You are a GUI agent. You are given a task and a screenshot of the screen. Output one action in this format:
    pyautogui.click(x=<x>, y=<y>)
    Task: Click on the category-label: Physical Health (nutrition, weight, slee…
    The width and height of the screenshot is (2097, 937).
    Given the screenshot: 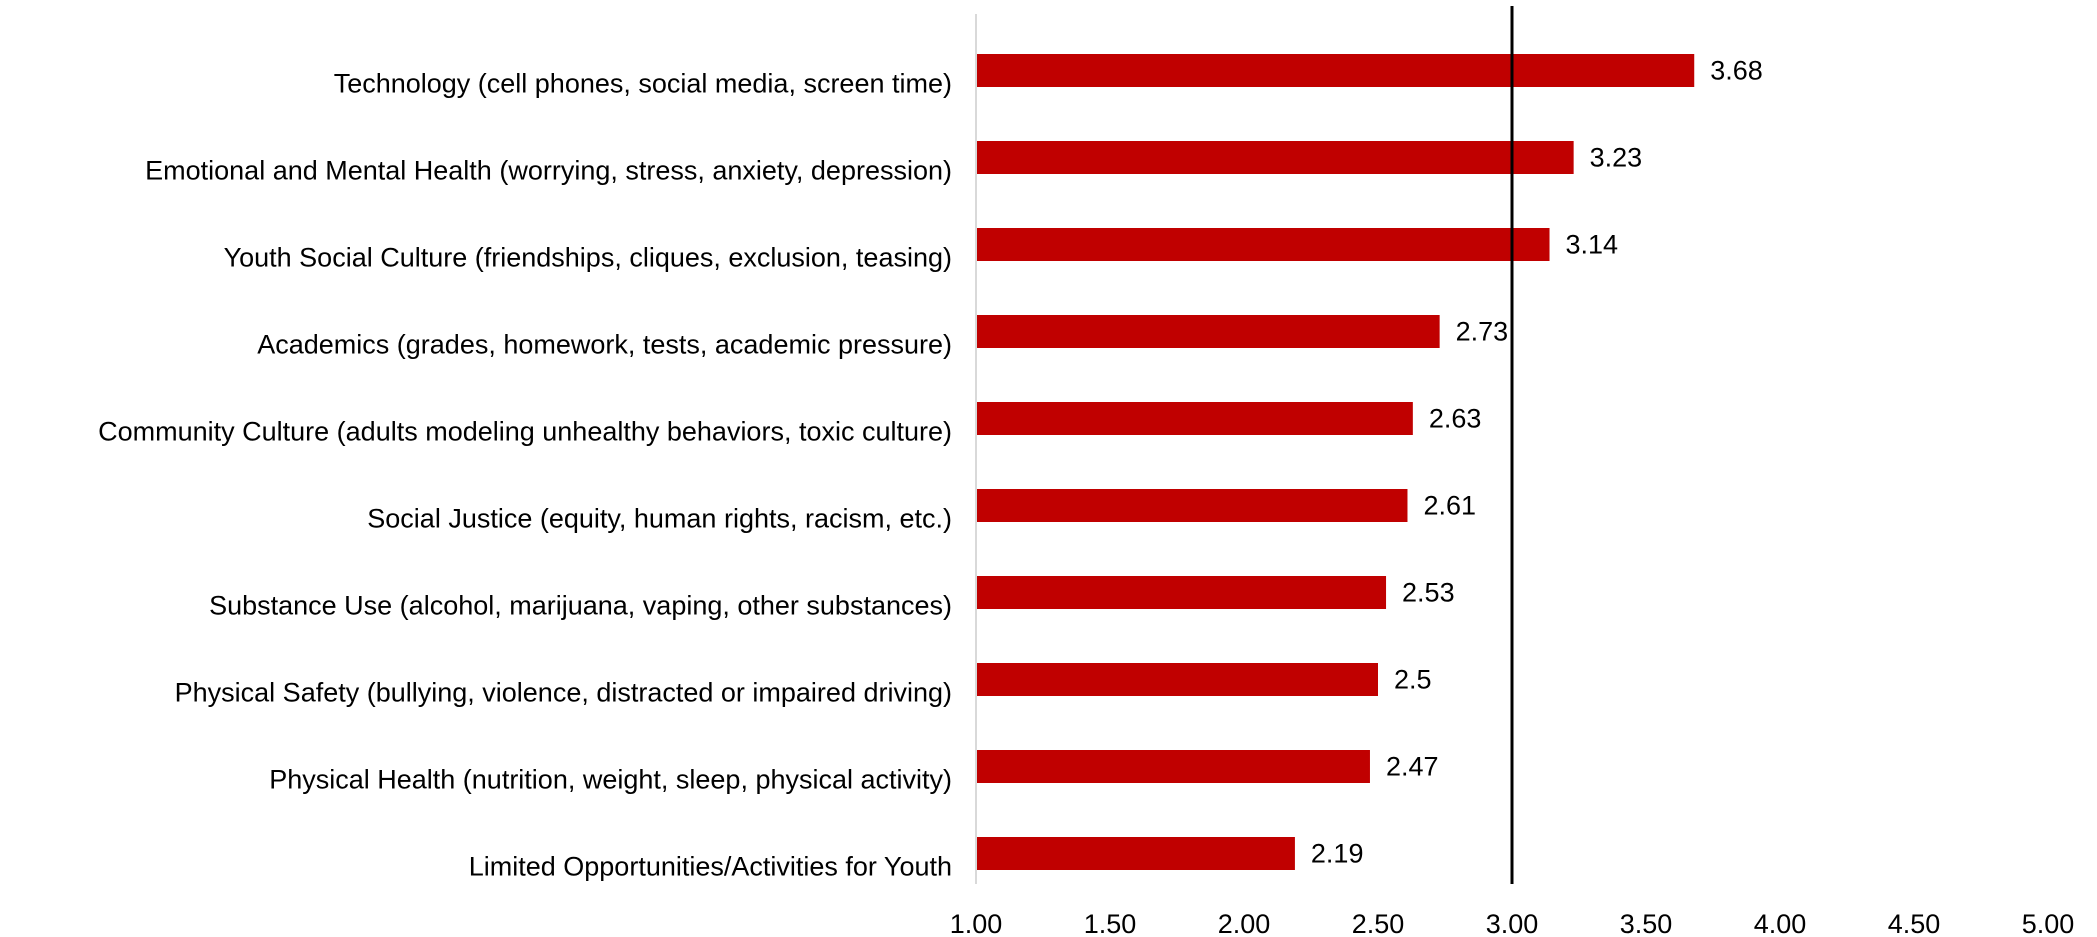 What is the action you would take?
    pyautogui.click(x=610, y=780)
    